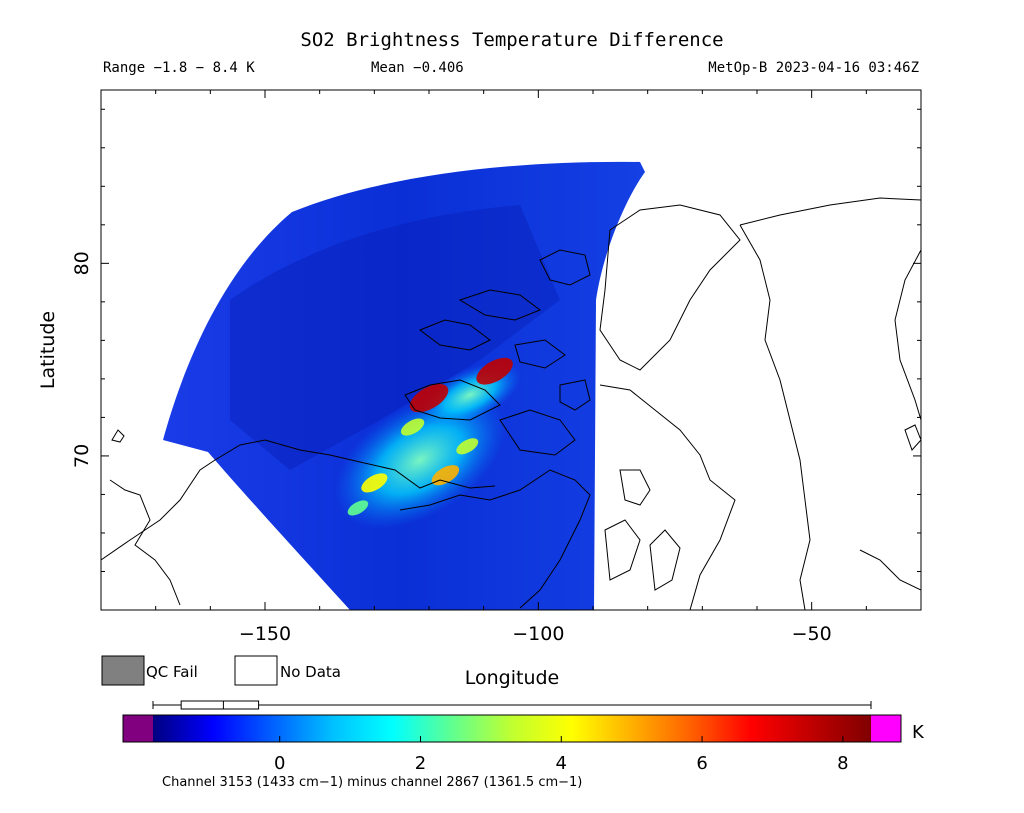  I want to click on x-tick-label: −50, so click(812, 634).